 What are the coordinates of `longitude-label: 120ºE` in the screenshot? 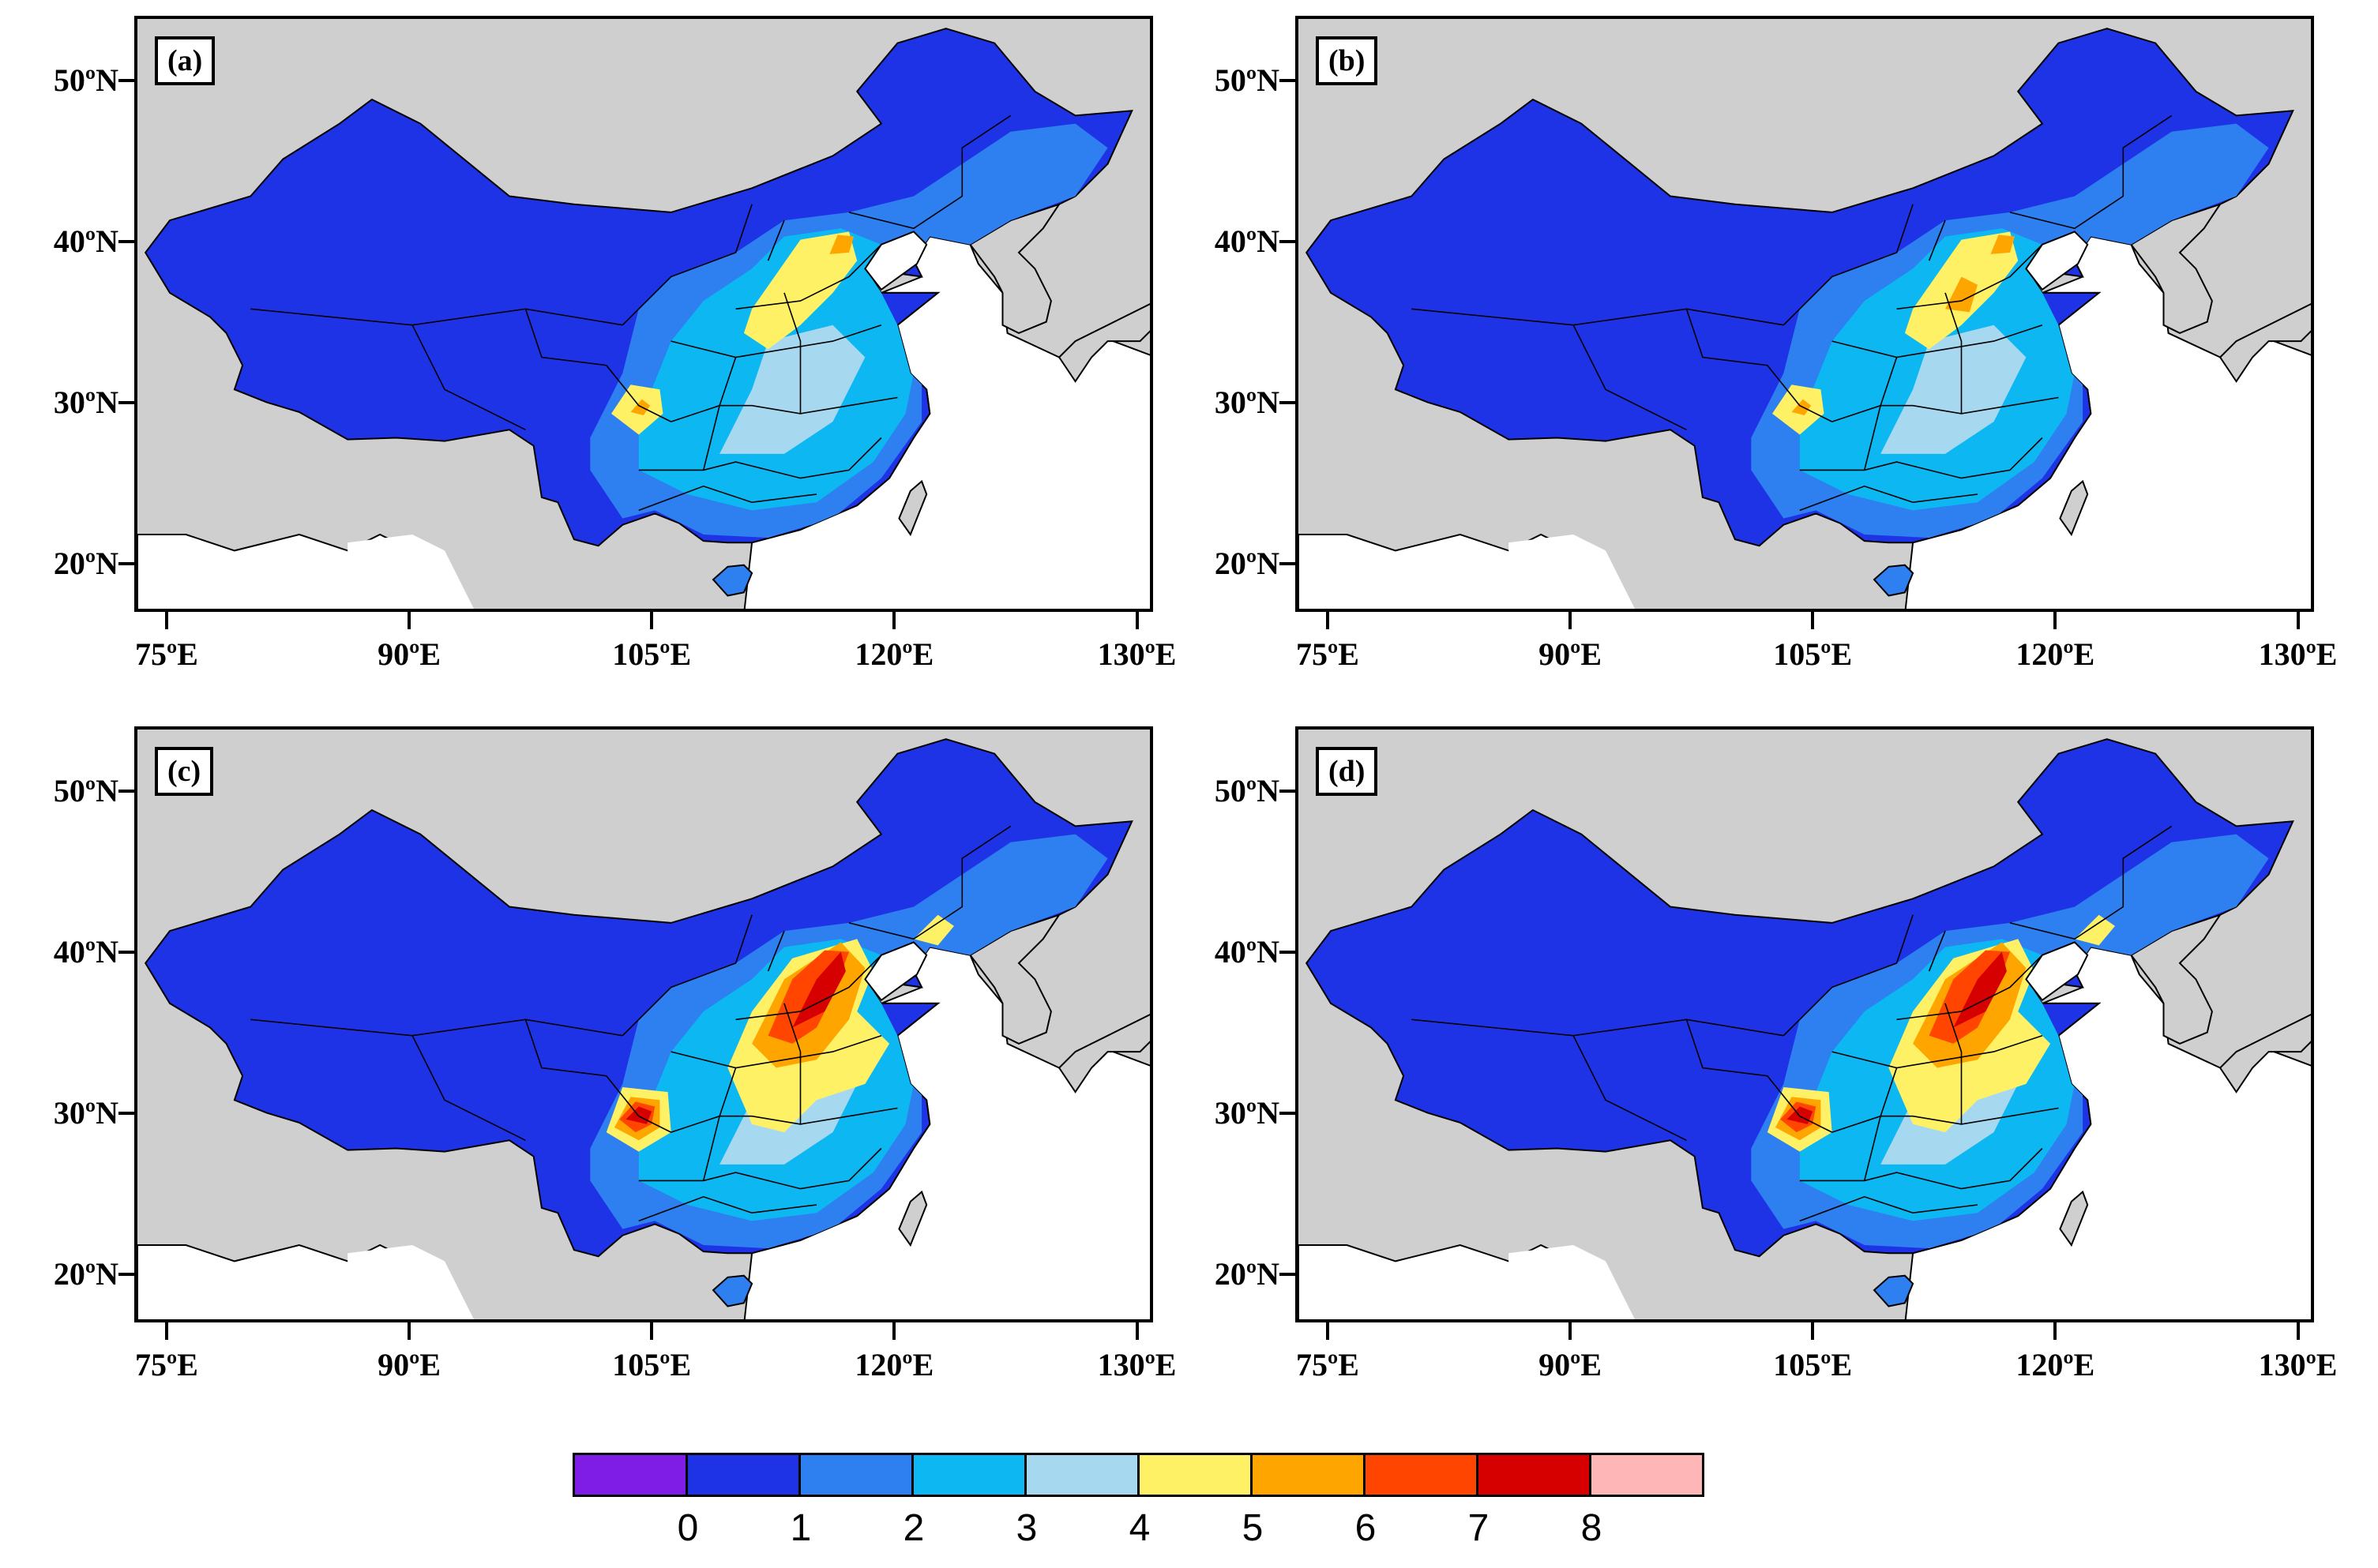 It's located at (2055, 1364).